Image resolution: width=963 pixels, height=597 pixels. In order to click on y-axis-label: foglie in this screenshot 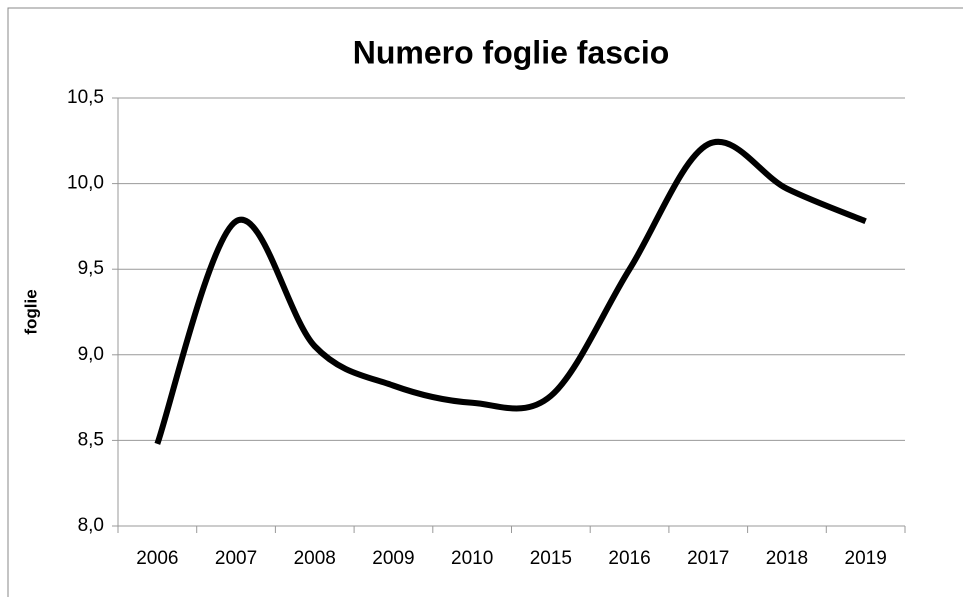, I will do `click(30, 311)`.